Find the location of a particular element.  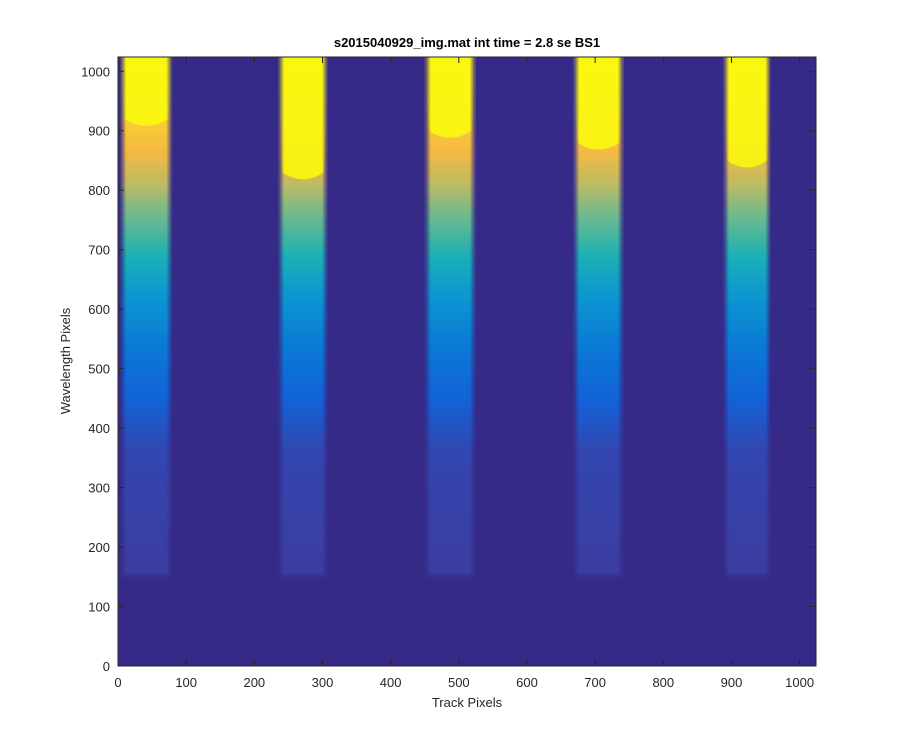

x-tick-label: 100 is located at coordinates (186, 682).